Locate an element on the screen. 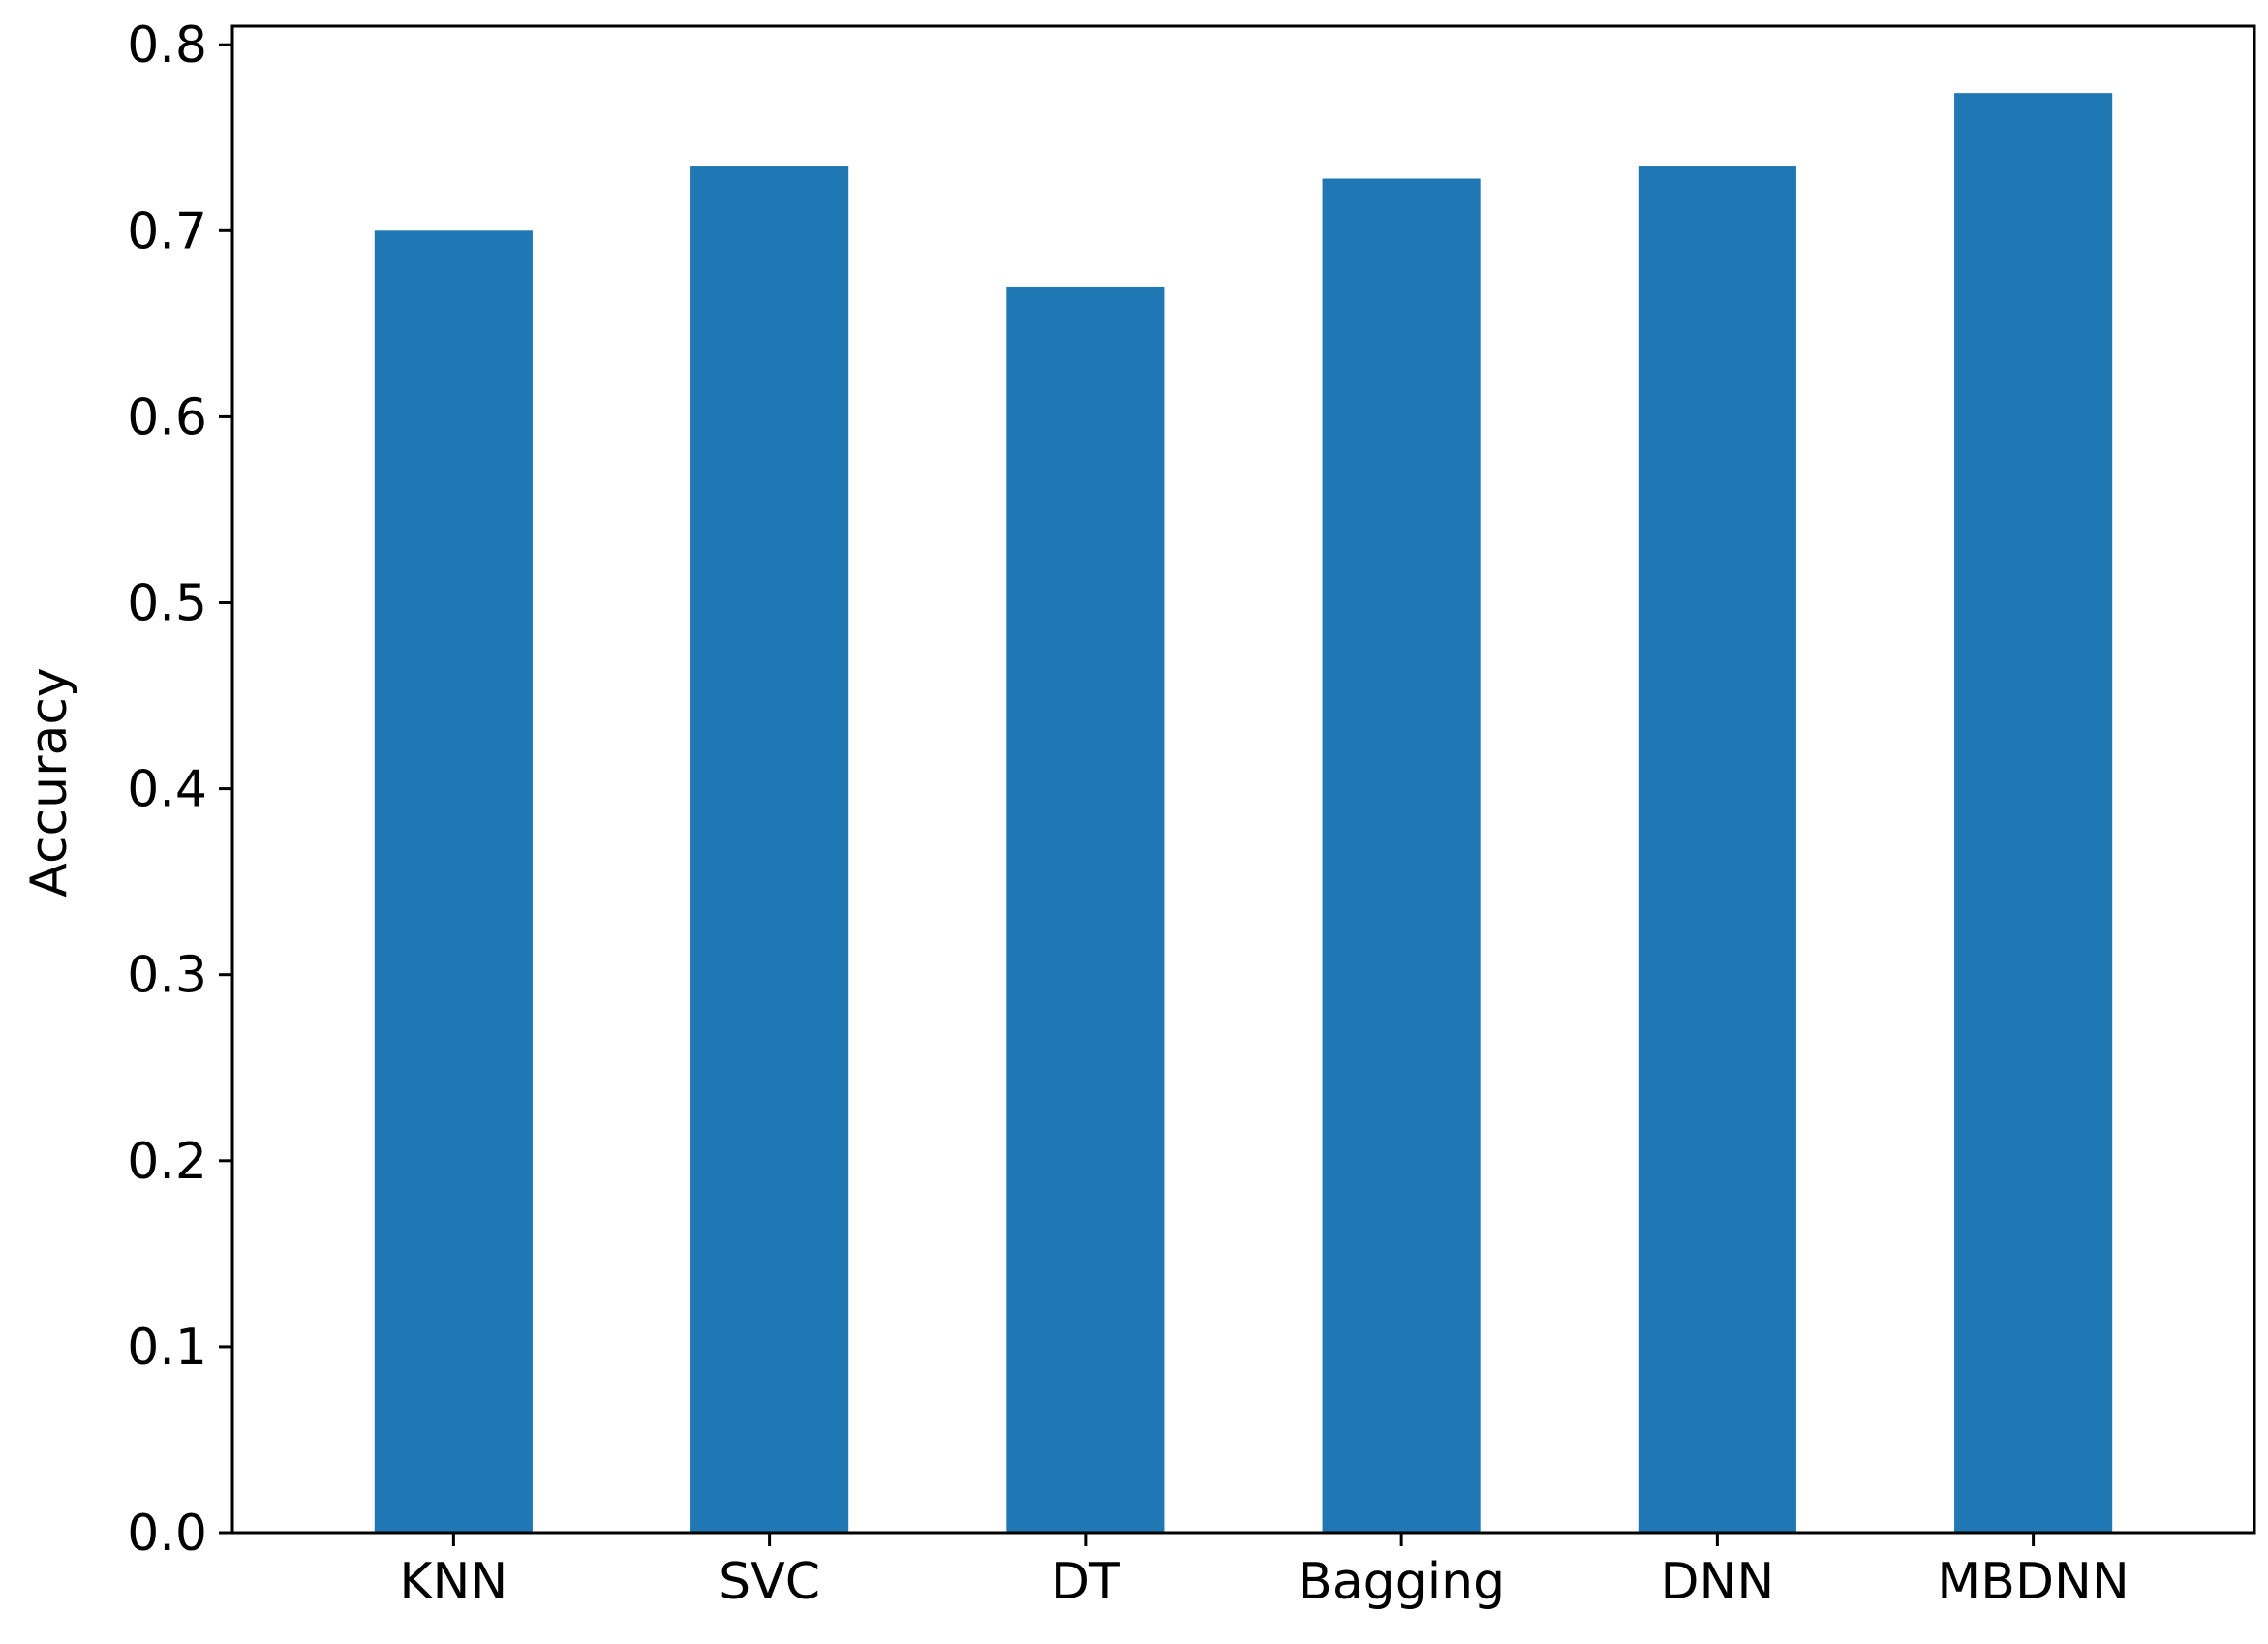  x-axis-ticks: KNN SVC DT Bagging DNN MBDNN is located at coordinates (1265, 1572).